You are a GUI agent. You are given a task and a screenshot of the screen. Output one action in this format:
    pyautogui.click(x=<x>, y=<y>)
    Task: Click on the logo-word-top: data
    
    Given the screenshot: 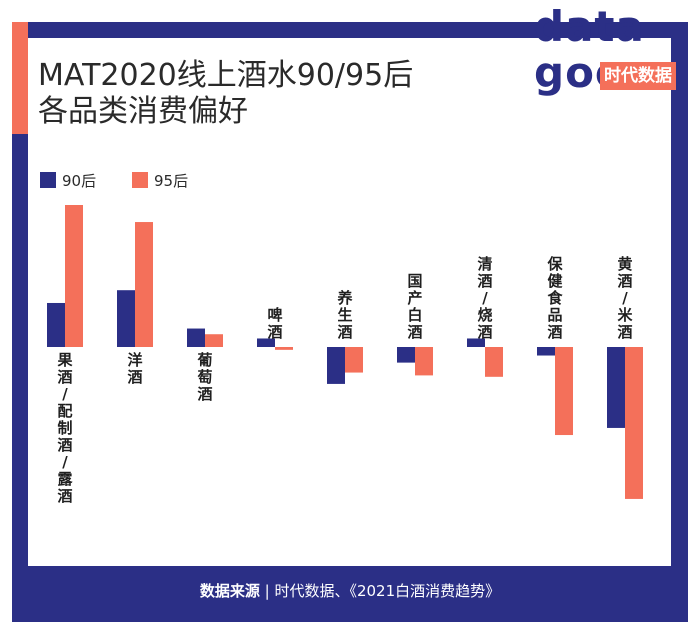 What is the action you would take?
    pyautogui.click(x=589, y=26)
    